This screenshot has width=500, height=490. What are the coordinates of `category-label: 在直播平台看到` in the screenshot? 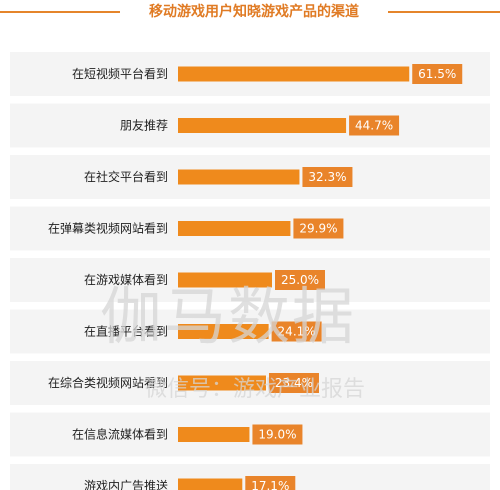 It's located at (126, 331).